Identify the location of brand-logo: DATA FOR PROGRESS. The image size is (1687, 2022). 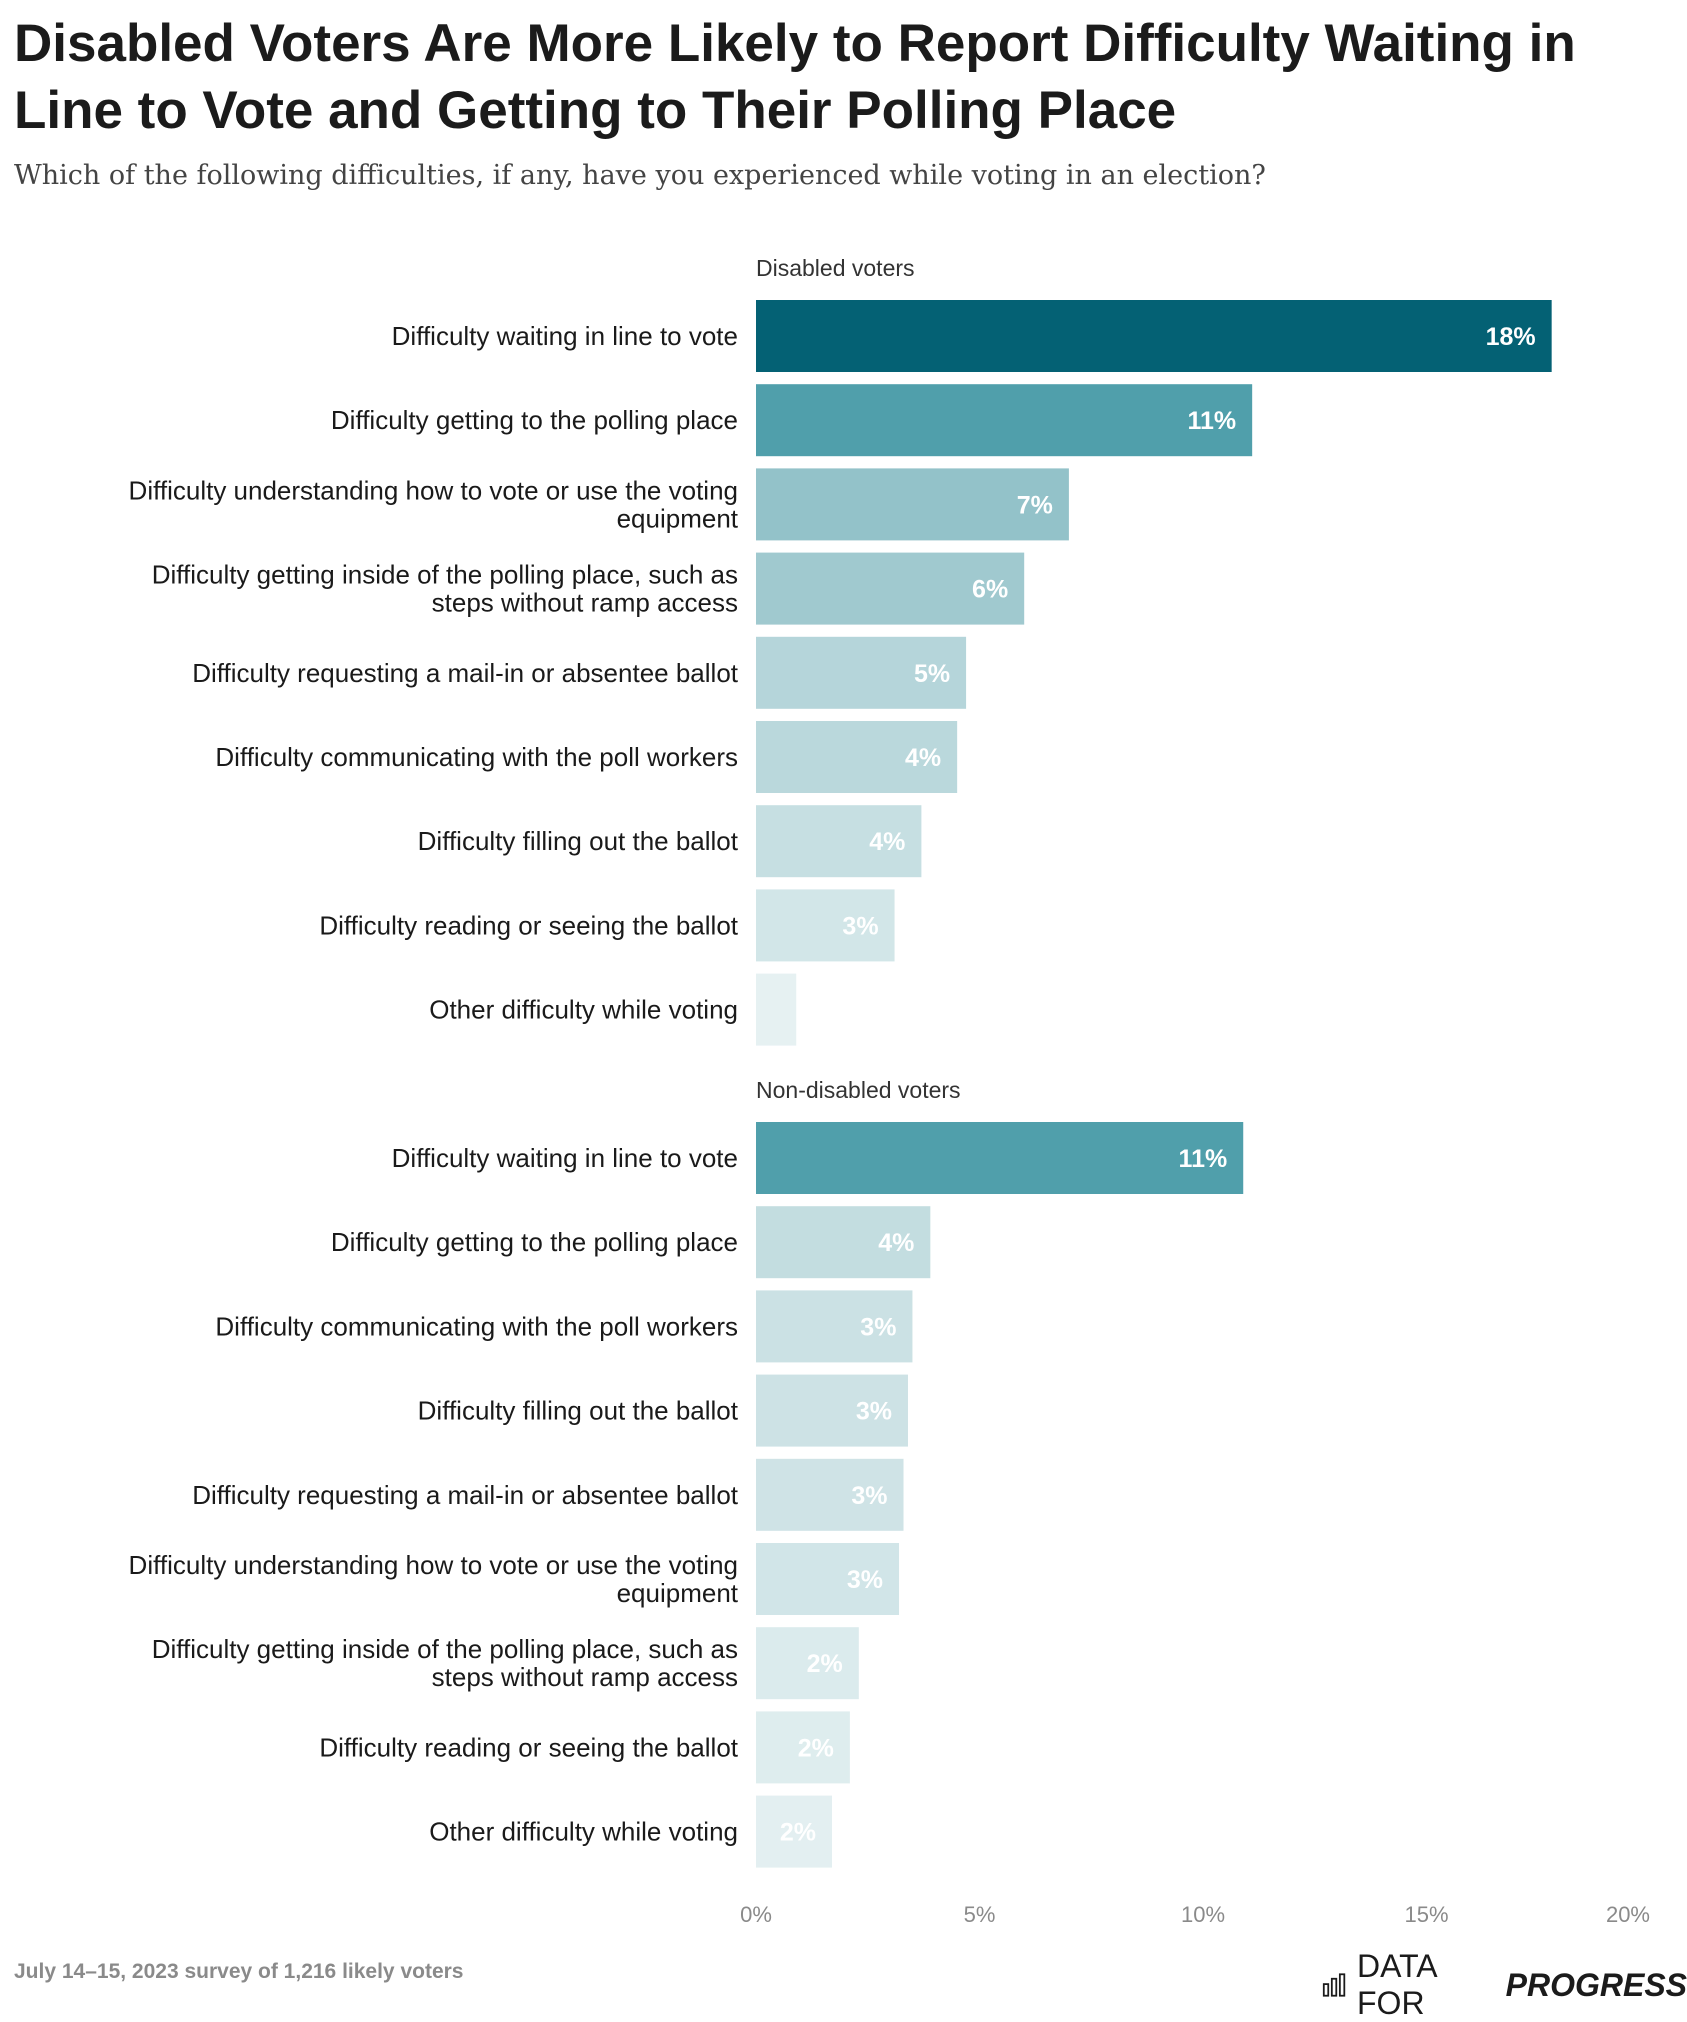
(1504, 1985).